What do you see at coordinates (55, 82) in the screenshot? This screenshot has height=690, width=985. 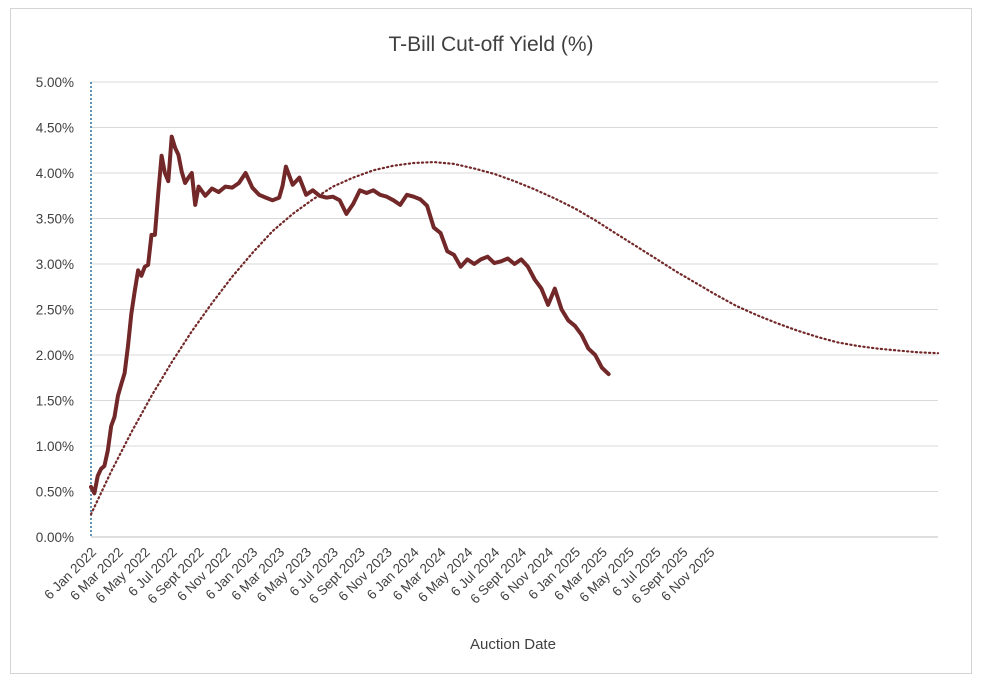 I see `y-tick-label: 5.00%` at bounding box center [55, 82].